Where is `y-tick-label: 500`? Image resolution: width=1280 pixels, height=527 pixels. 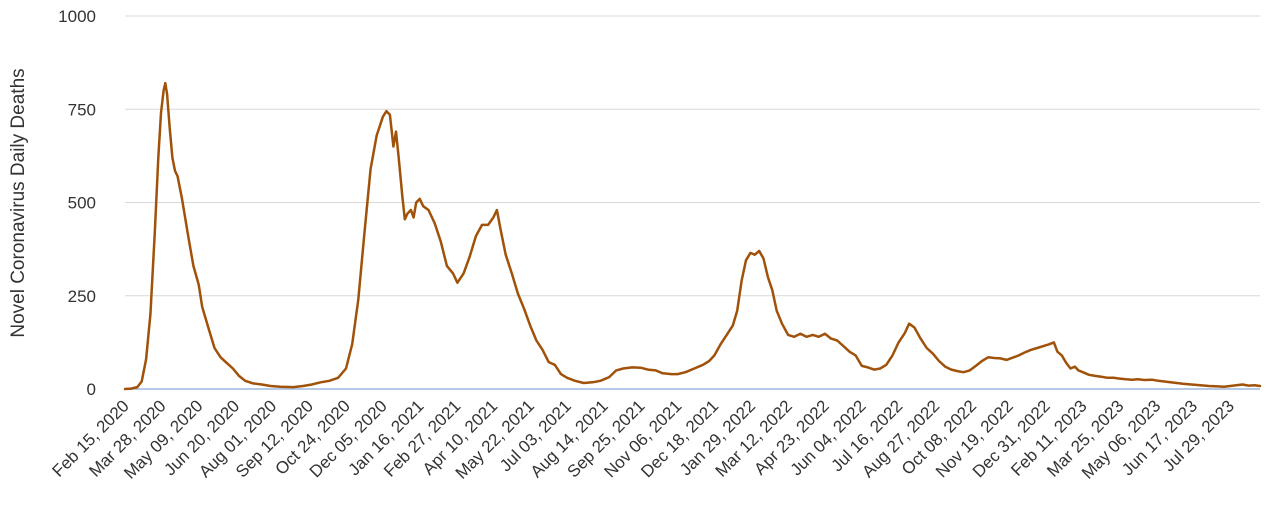
y-tick-label: 500 is located at coordinates (82, 203).